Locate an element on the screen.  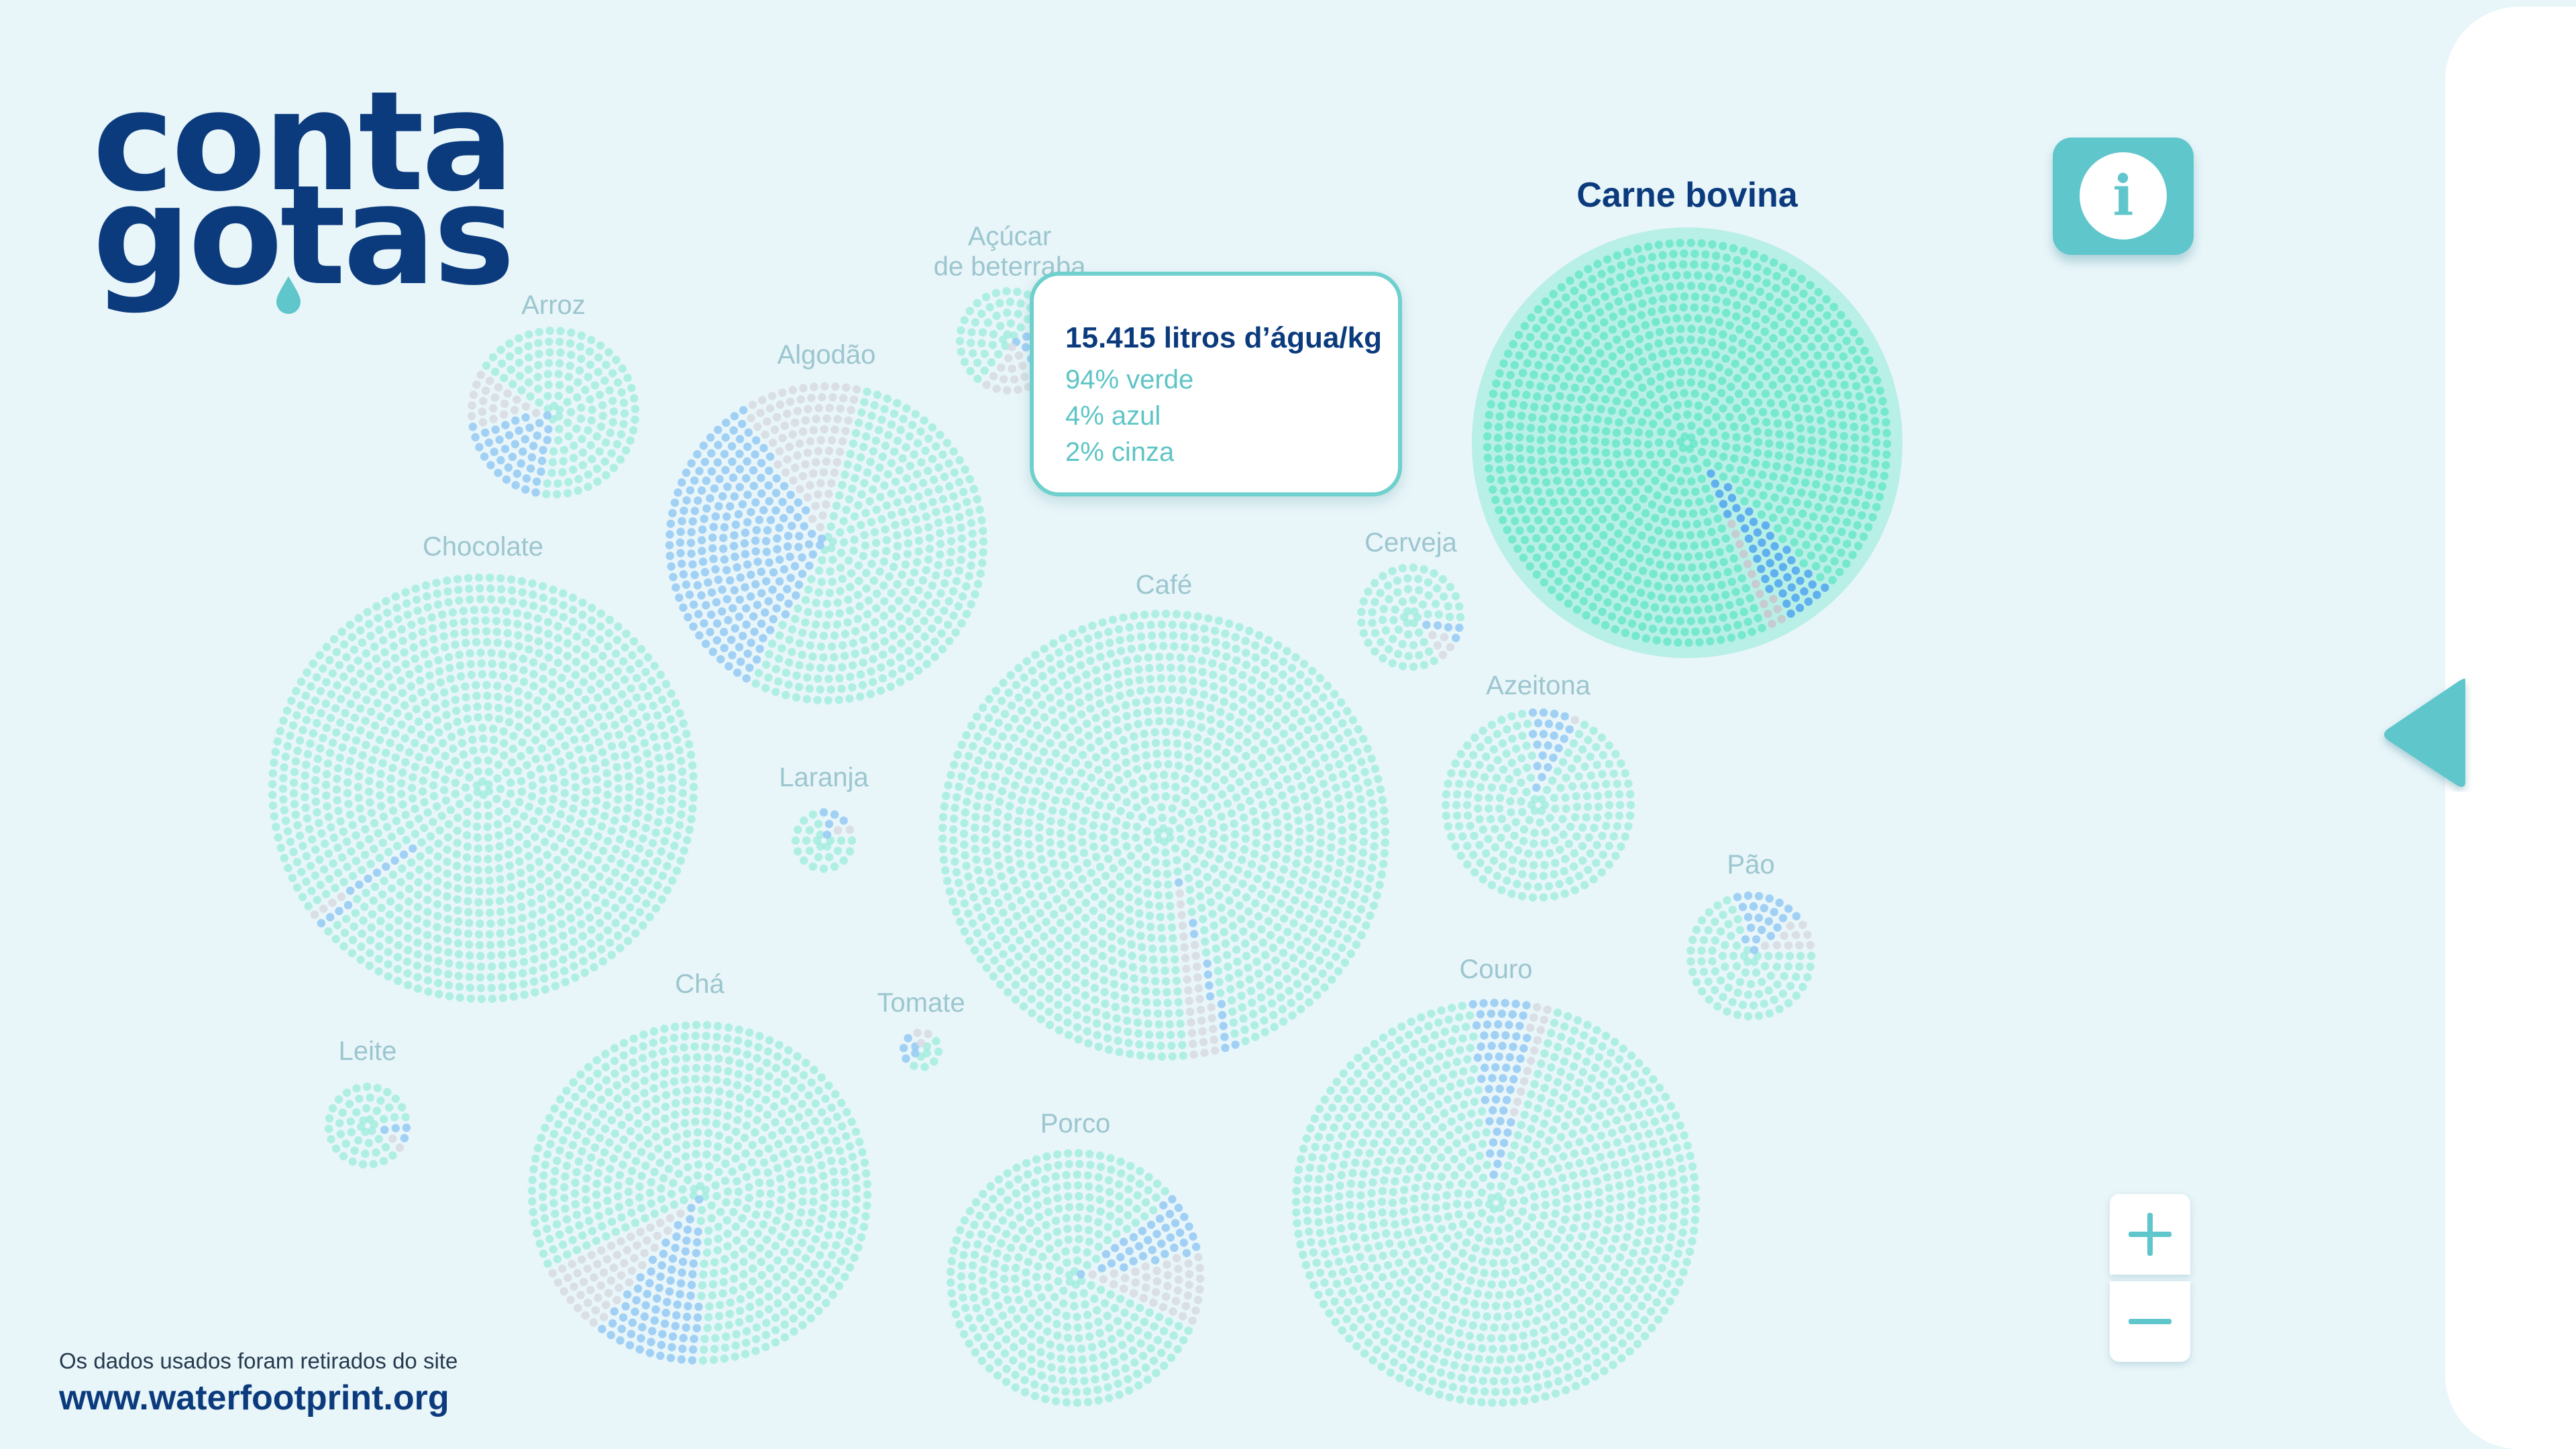
bubble-leite is located at coordinates (367, 1125).